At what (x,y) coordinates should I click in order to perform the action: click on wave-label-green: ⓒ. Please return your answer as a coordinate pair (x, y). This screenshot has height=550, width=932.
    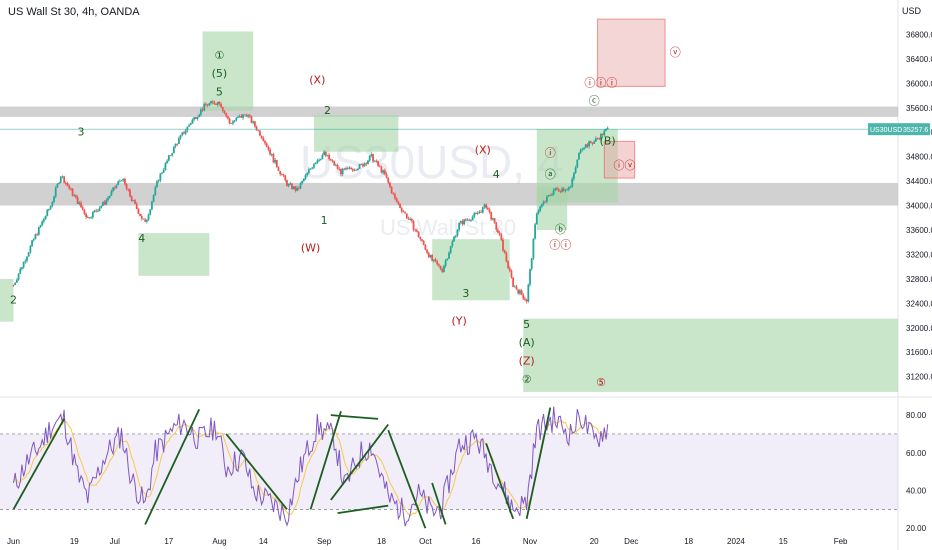
    Looking at the image, I should click on (594, 101).